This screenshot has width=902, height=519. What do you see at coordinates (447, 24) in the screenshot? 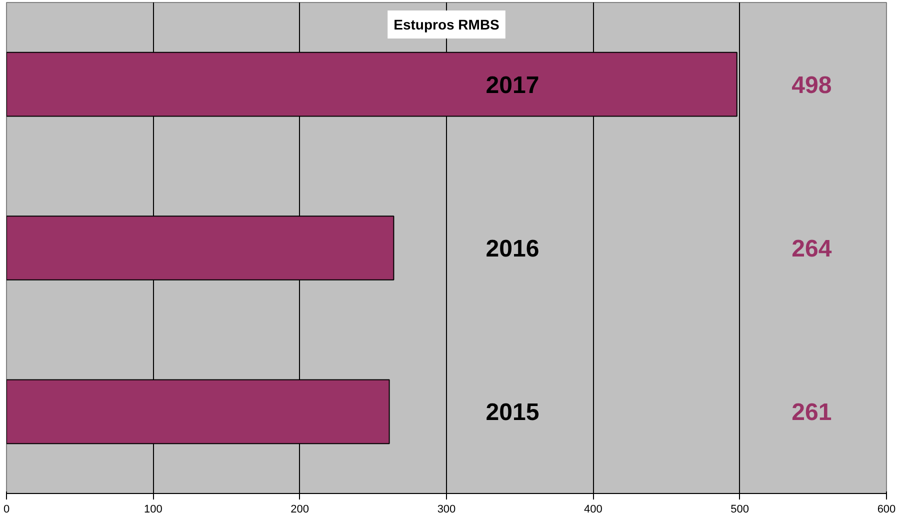
I see `text: Estupros RMBS` at bounding box center [447, 24].